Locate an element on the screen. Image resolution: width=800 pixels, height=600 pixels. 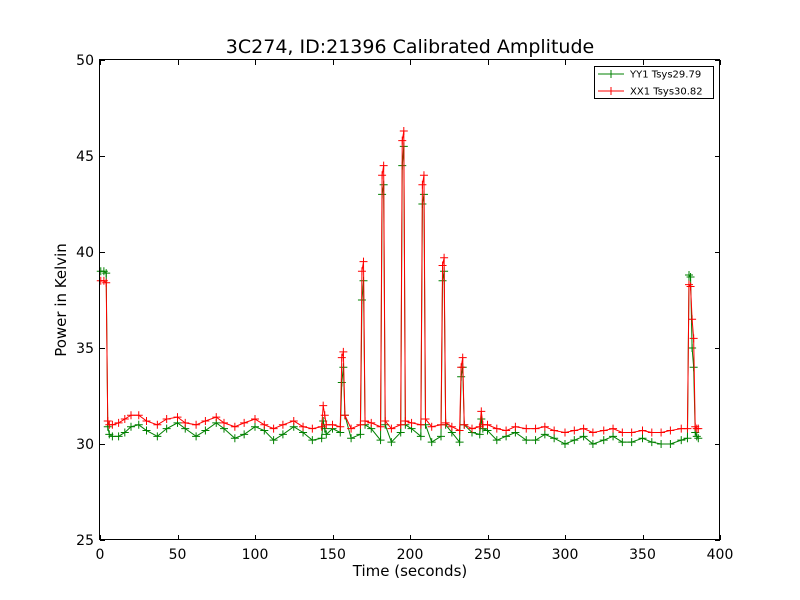
y-tick-label: 40 is located at coordinates (85, 253).